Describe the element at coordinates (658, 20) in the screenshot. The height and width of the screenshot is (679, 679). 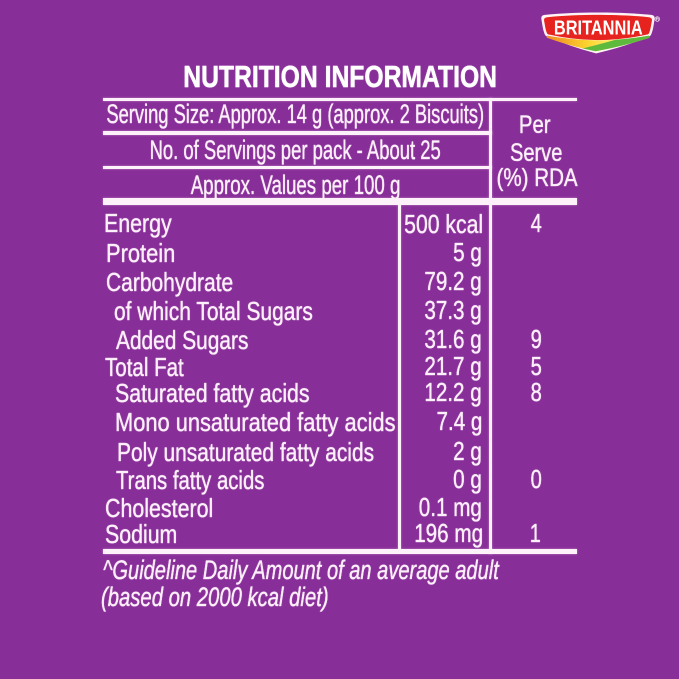
I see `svg-text: R` at that location.